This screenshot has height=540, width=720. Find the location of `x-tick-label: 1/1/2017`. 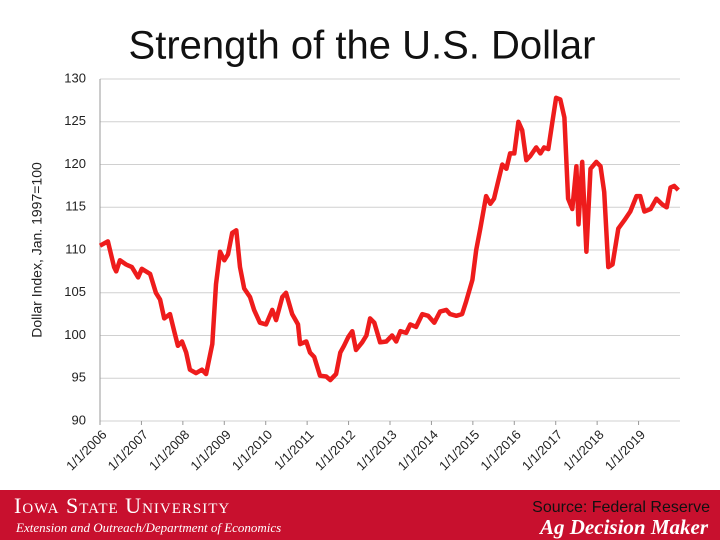

x-tick-label: 1/1/2017 is located at coordinates (542, 450).